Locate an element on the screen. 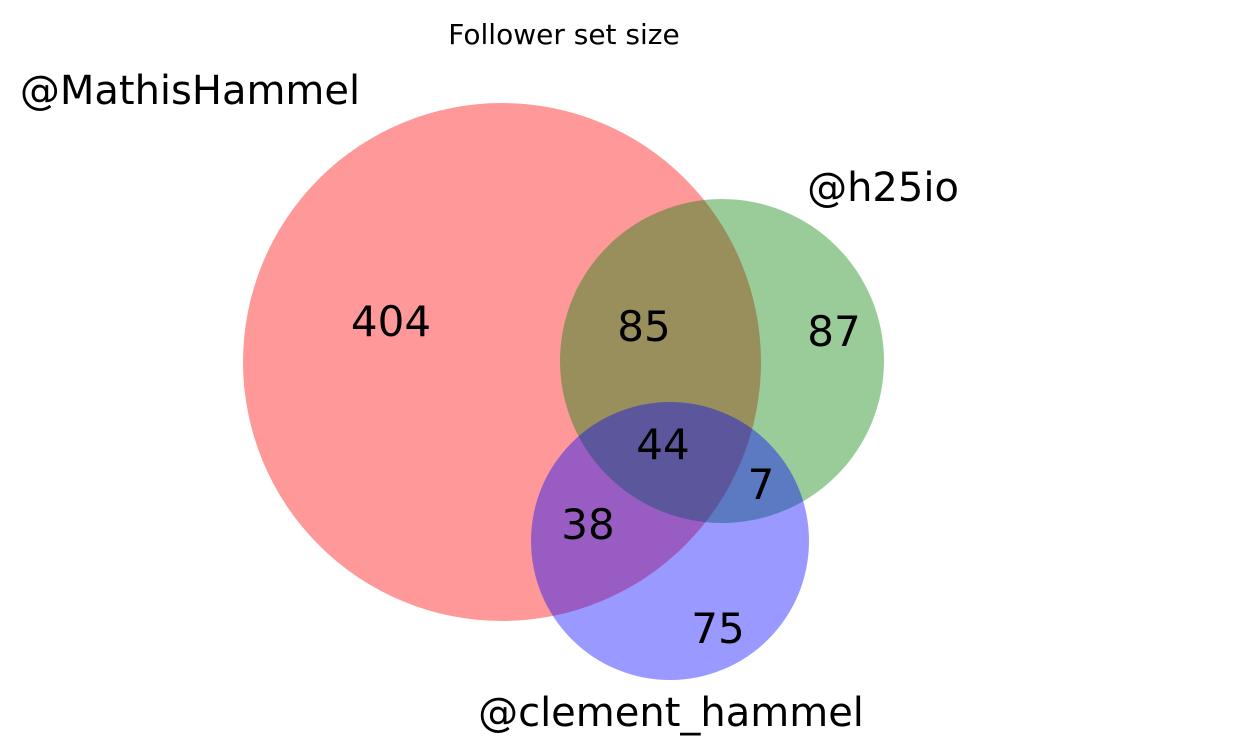 The height and width of the screenshot is (754, 1238). set-circle-clement-hammel is located at coordinates (670, 541).